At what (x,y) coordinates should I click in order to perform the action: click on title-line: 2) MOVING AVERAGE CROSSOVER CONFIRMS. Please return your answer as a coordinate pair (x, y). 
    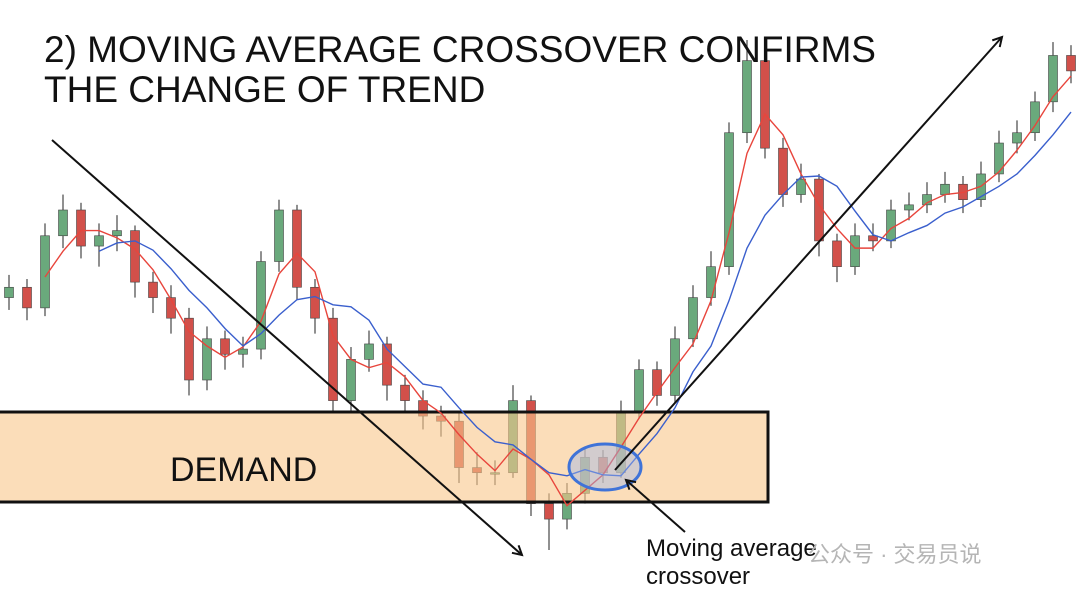
    Looking at the image, I should click on (460, 49).